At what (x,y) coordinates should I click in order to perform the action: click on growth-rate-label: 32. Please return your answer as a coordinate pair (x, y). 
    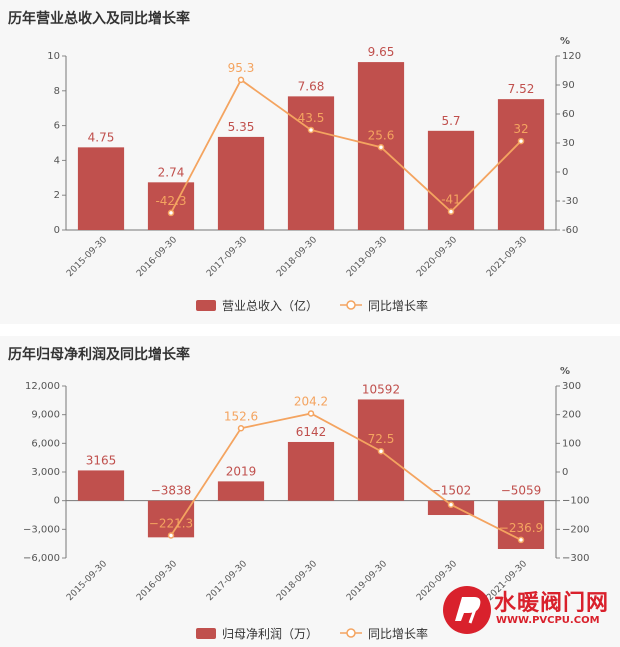
    Looking at the image, I should click on (520, 129).